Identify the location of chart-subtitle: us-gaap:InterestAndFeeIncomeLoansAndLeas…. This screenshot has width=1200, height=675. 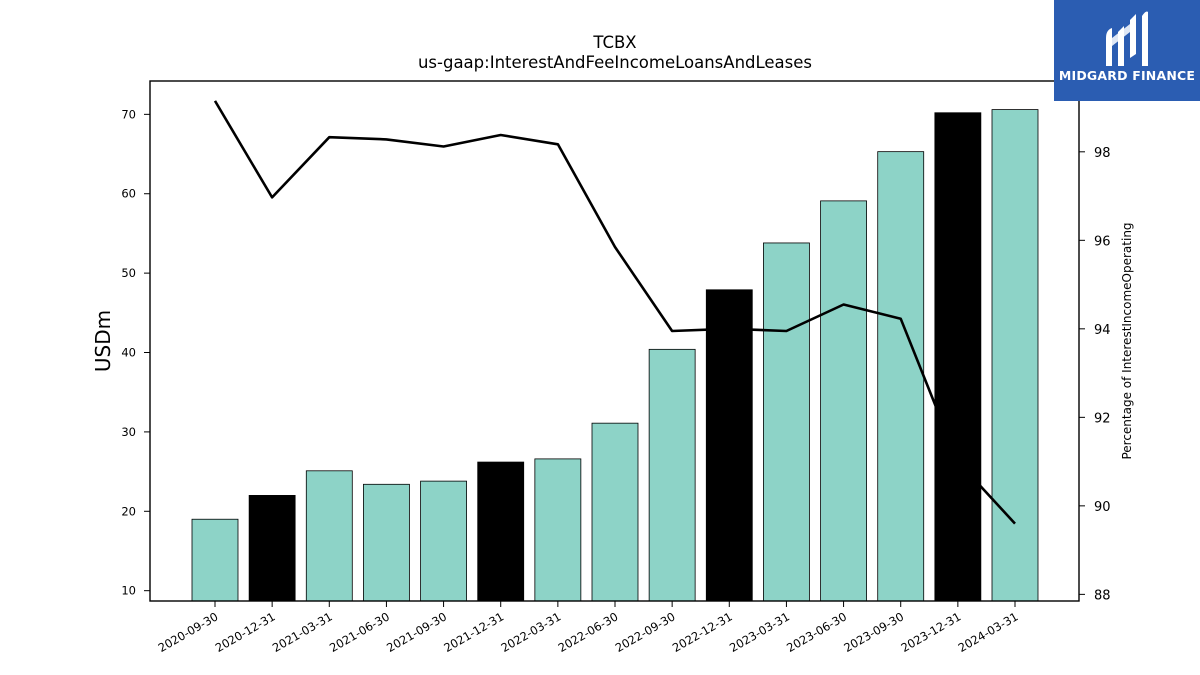
(615, 62).